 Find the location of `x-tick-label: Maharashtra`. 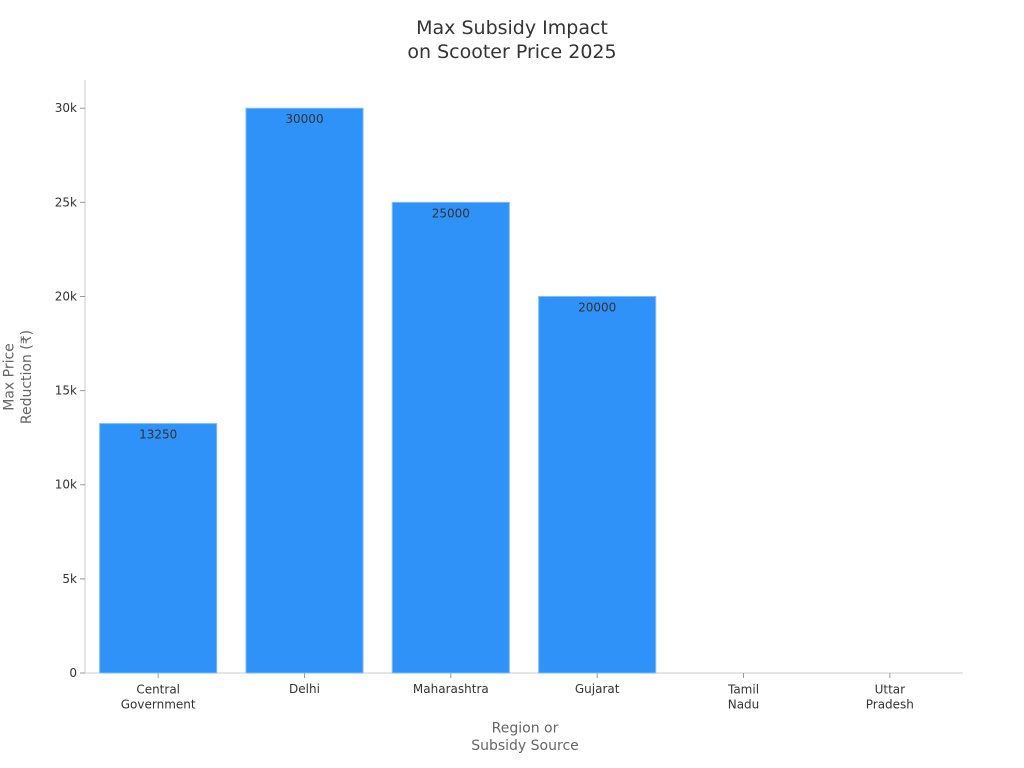

x-tick-label: Maharashtra is located at coordinates (451, 689).